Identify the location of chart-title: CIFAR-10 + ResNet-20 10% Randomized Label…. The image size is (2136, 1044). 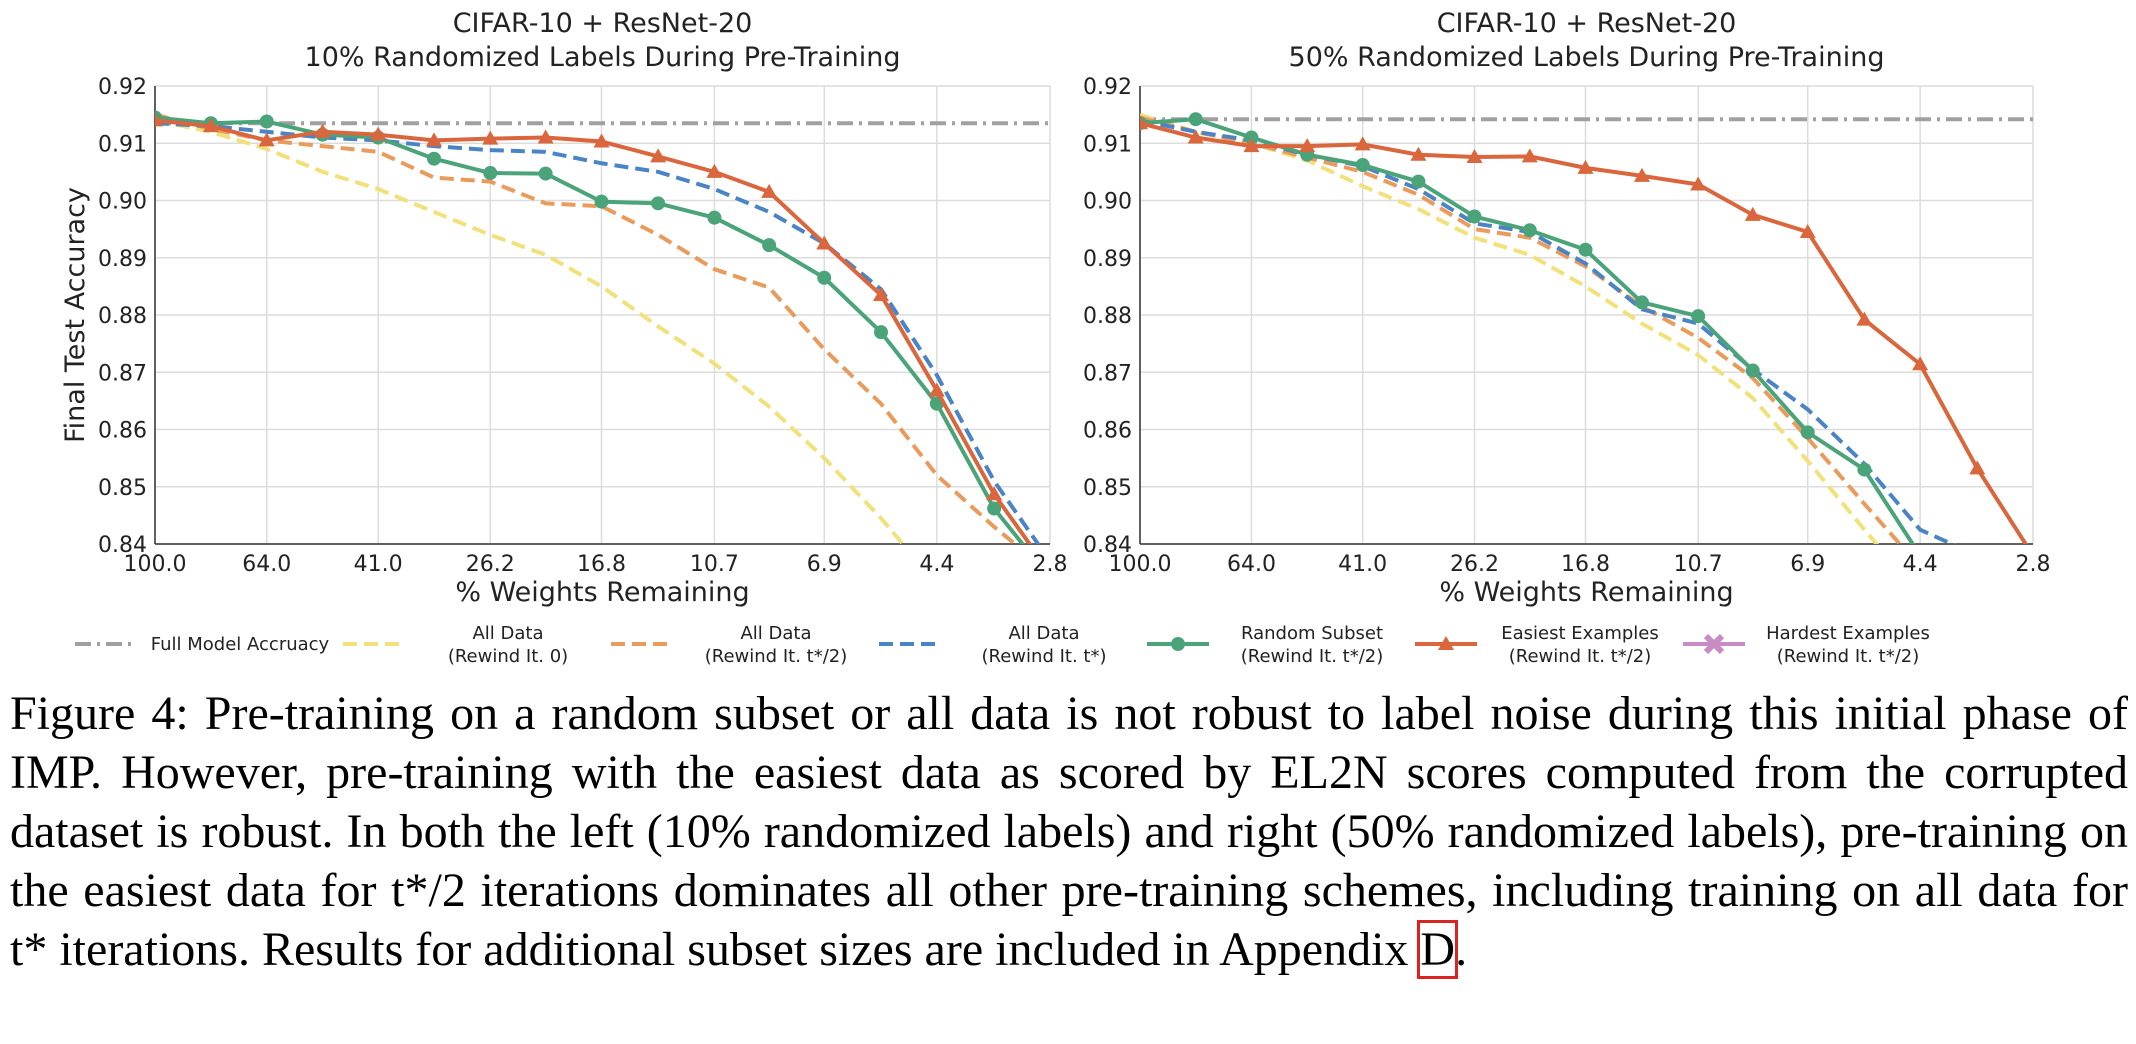
(603, 40).